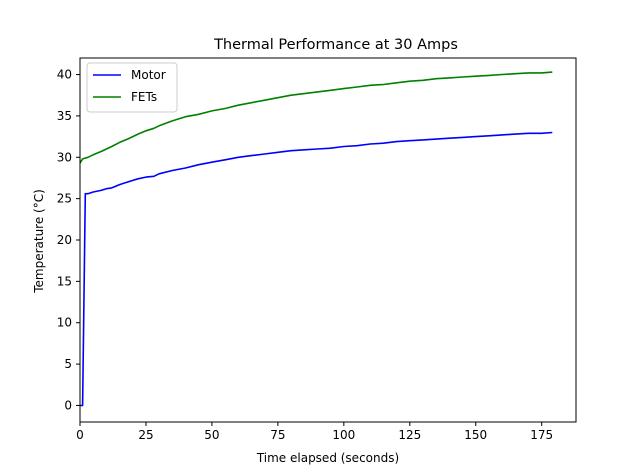 The width and height of the screenshot is (640, 474). I want to click on x-tick-label: 25, so click(145, 435).